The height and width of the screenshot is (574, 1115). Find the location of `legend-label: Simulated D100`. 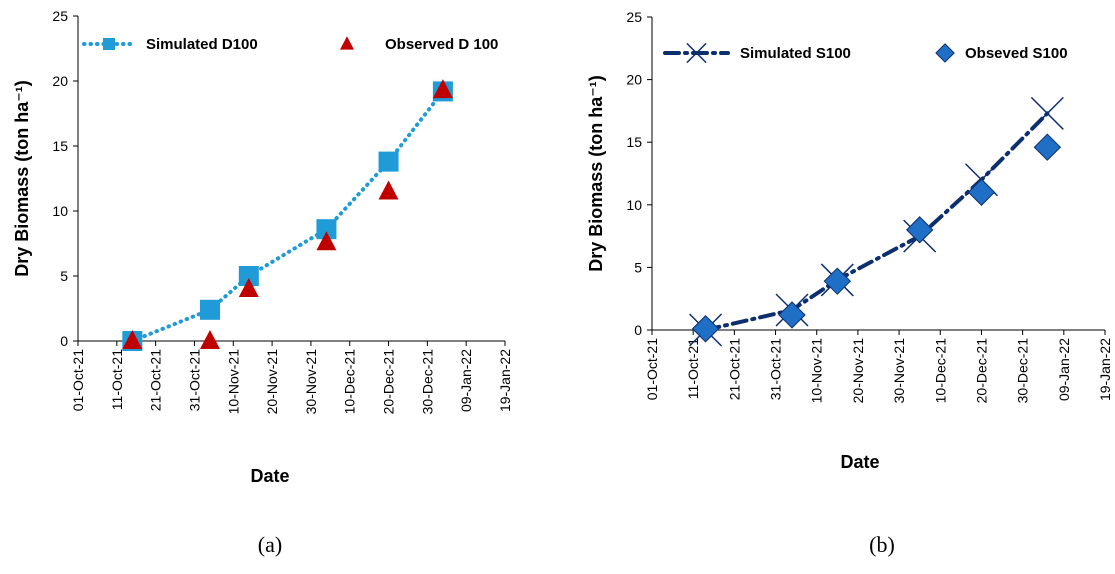

legend-label: Simulated D100 is located at coordinates (202, 44).